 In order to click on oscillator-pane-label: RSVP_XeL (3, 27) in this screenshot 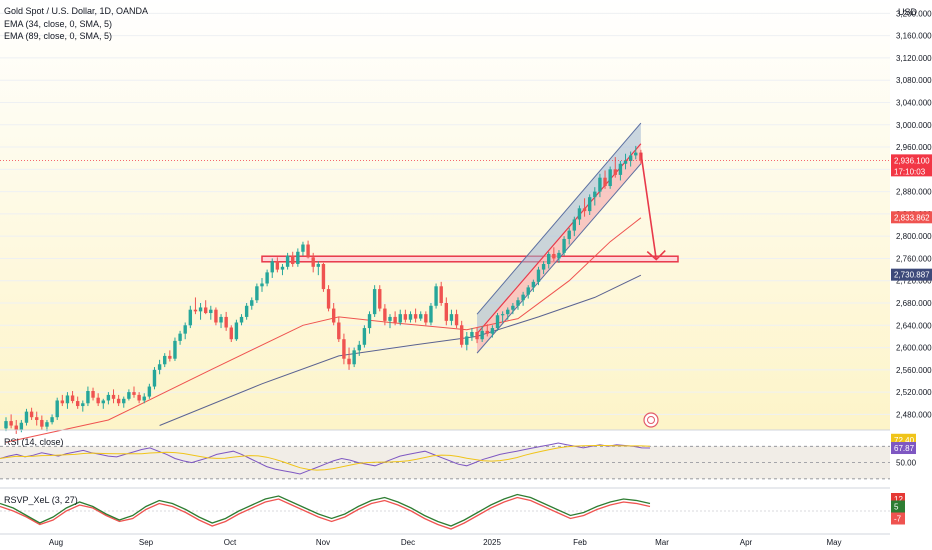, I will do `click(41, 500)`.